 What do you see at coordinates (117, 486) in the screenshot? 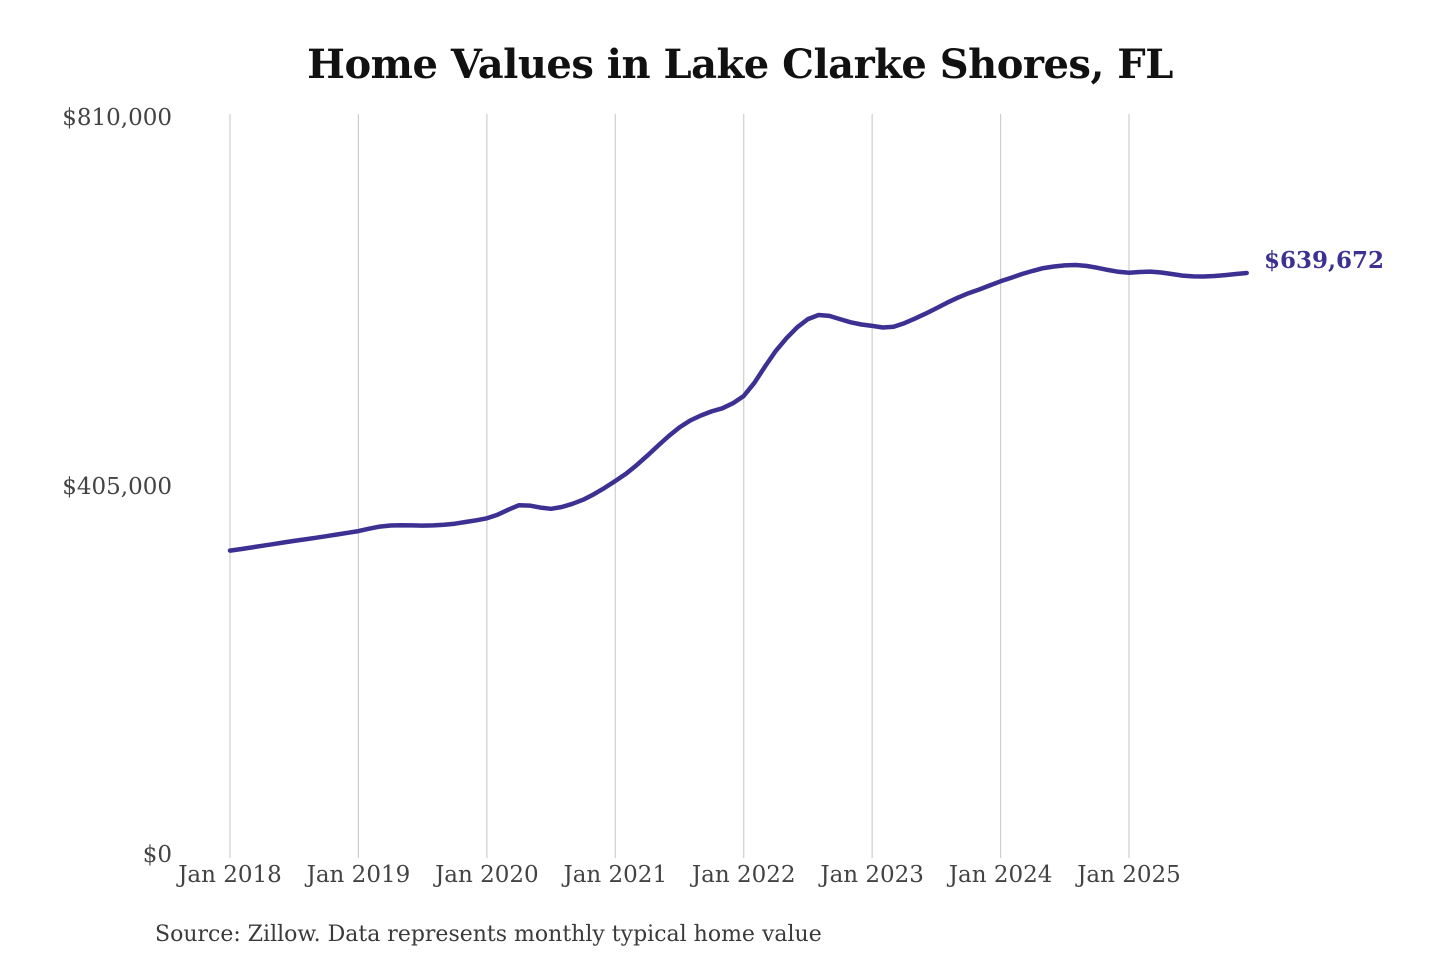
I see `y-axis-tick-label: $405,000` at bounding box center [117, 486].